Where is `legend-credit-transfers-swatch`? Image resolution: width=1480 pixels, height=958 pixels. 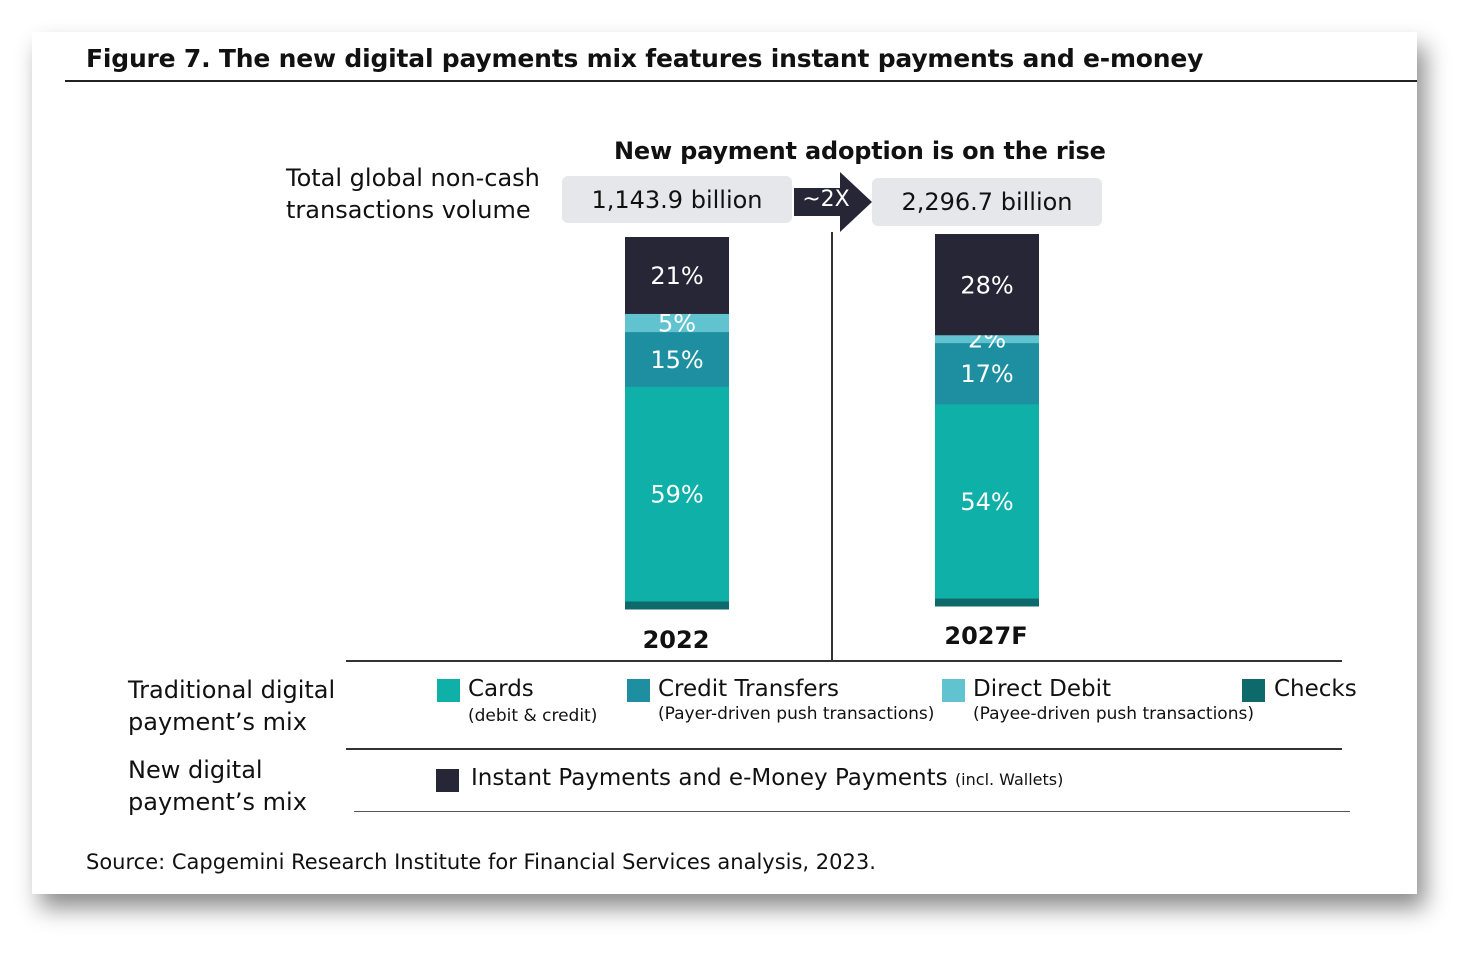
legend-credit-transfers-swatch is located at coordinates (638, 690).